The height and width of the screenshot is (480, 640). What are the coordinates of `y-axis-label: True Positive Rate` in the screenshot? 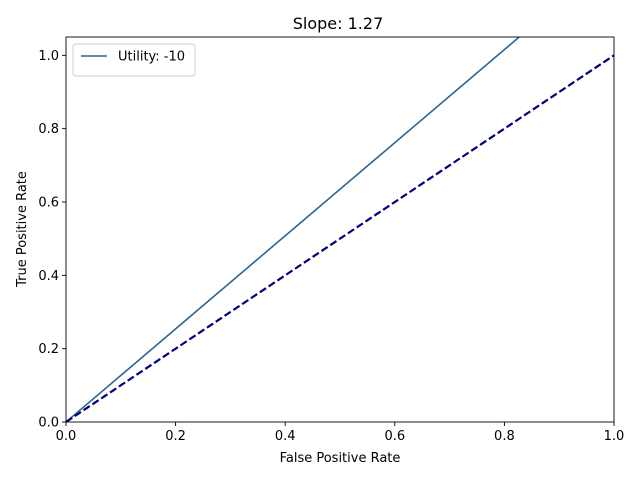 It's located at (22, 229).